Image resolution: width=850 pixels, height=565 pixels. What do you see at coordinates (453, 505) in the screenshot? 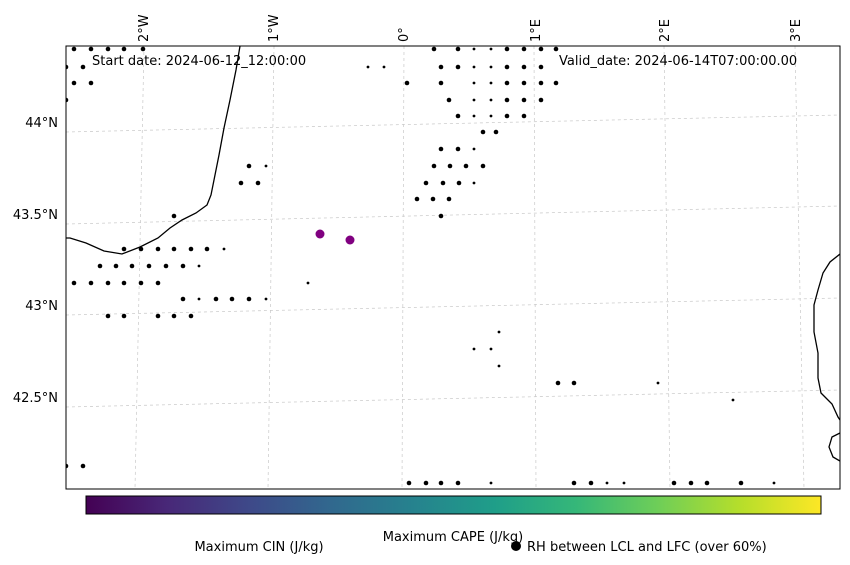
I see `cape-colorbar` at bounding box center [453, 505].